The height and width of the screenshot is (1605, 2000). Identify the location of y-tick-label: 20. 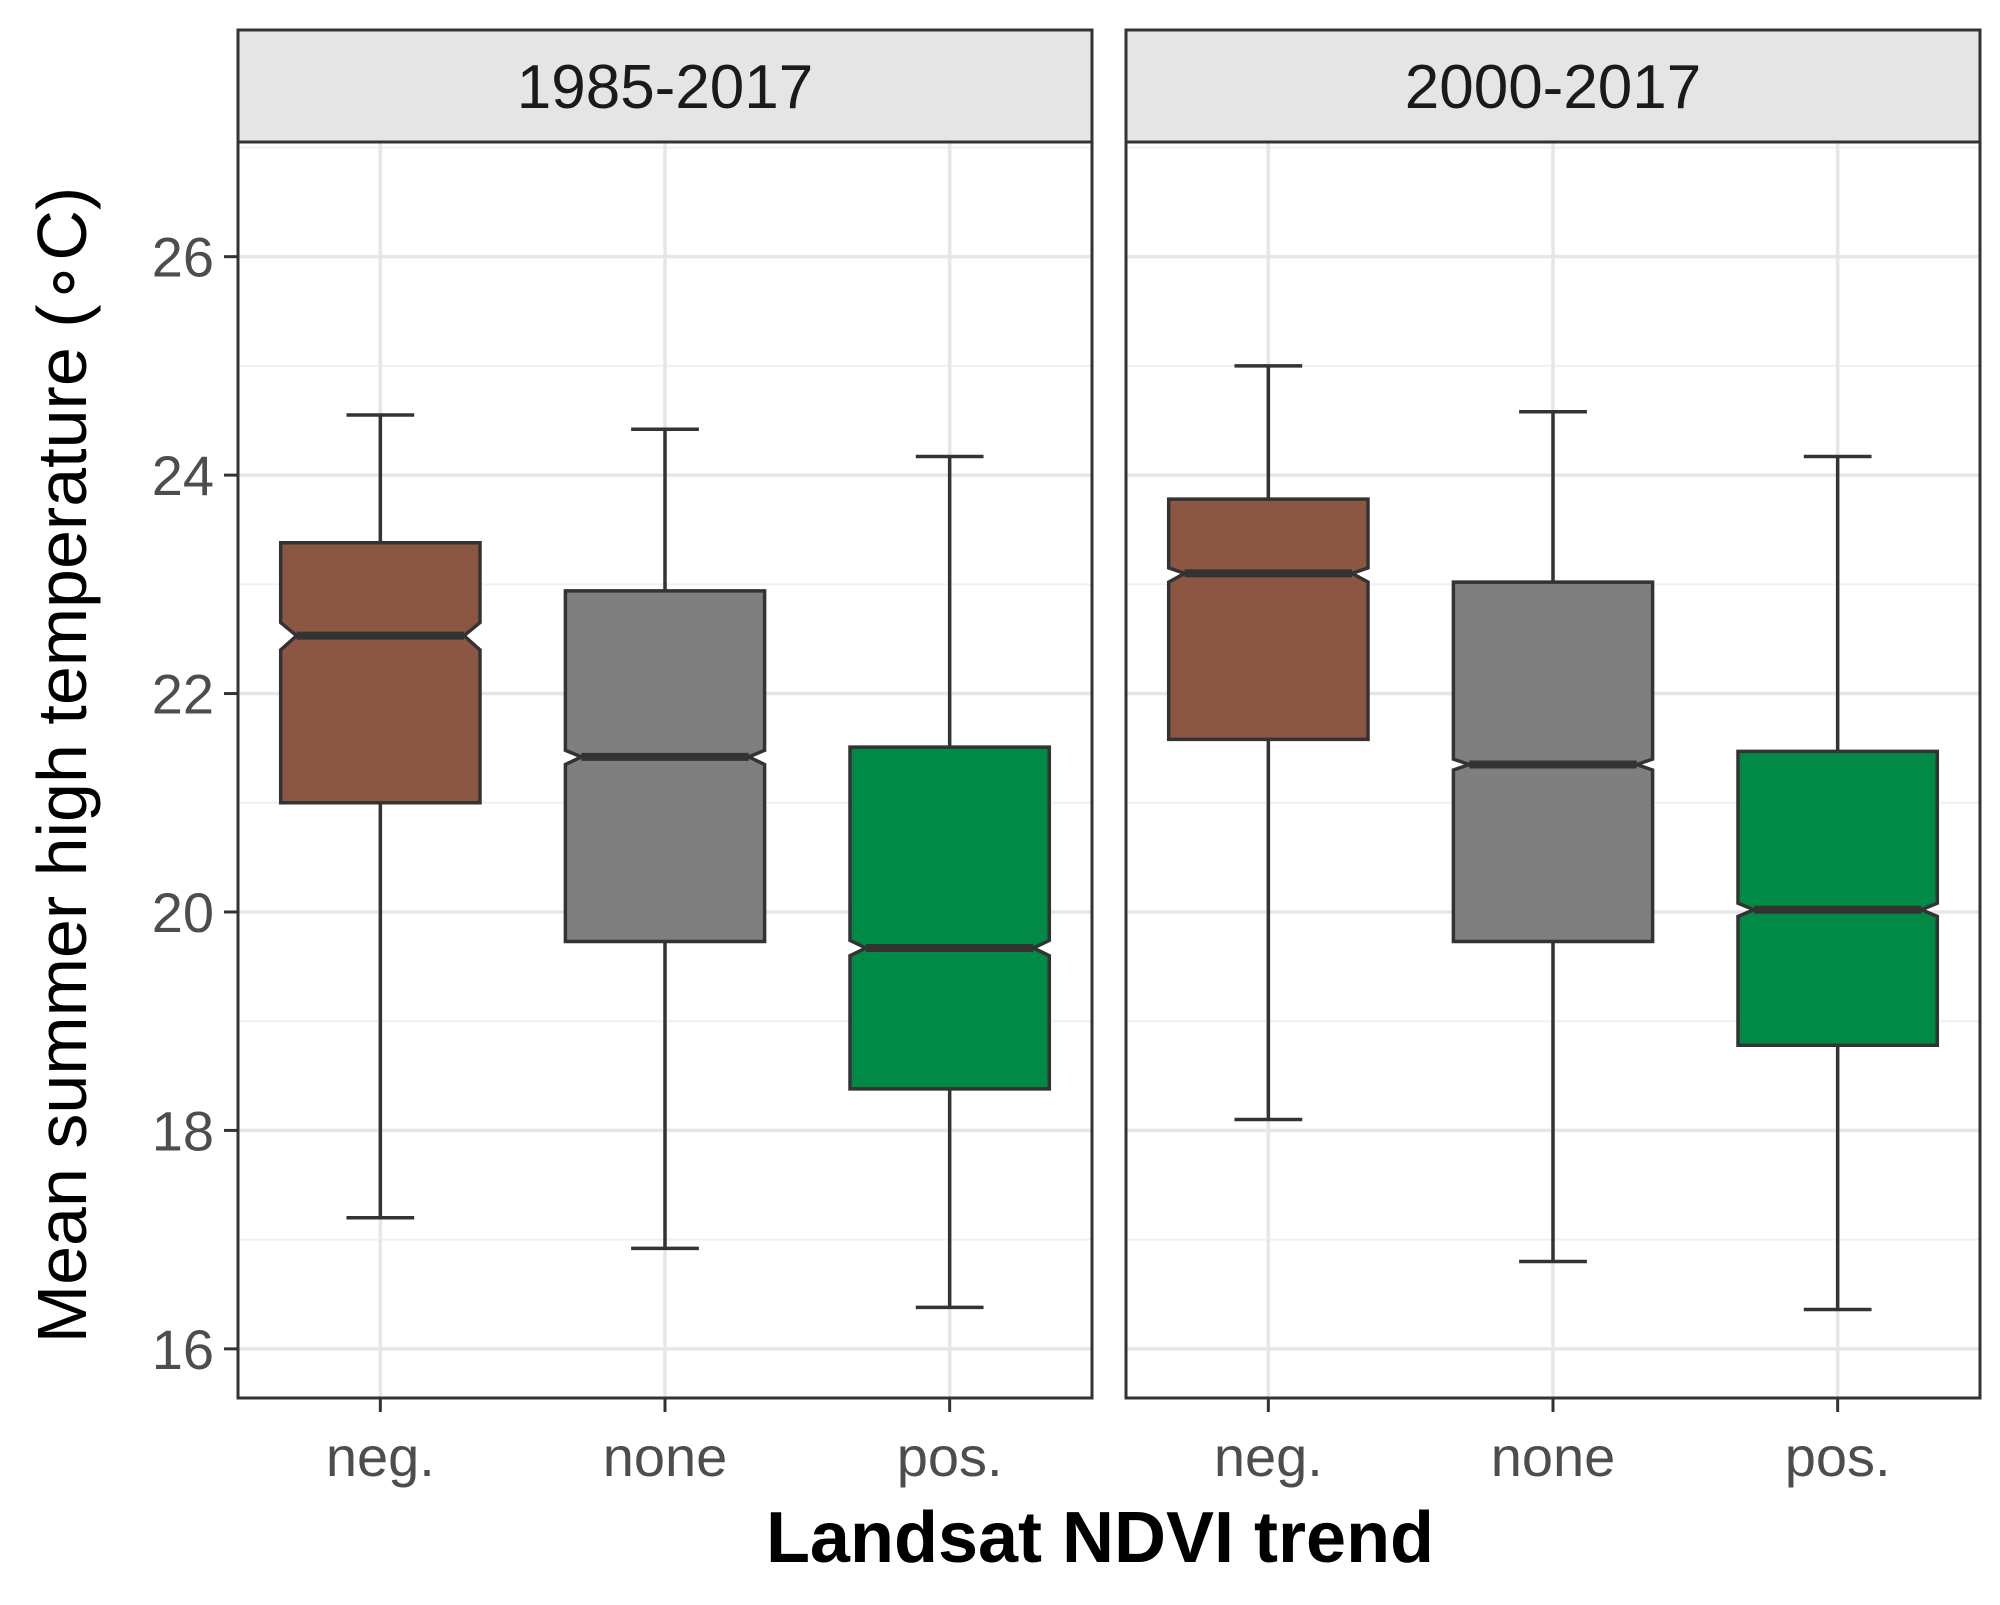
(183, 912).